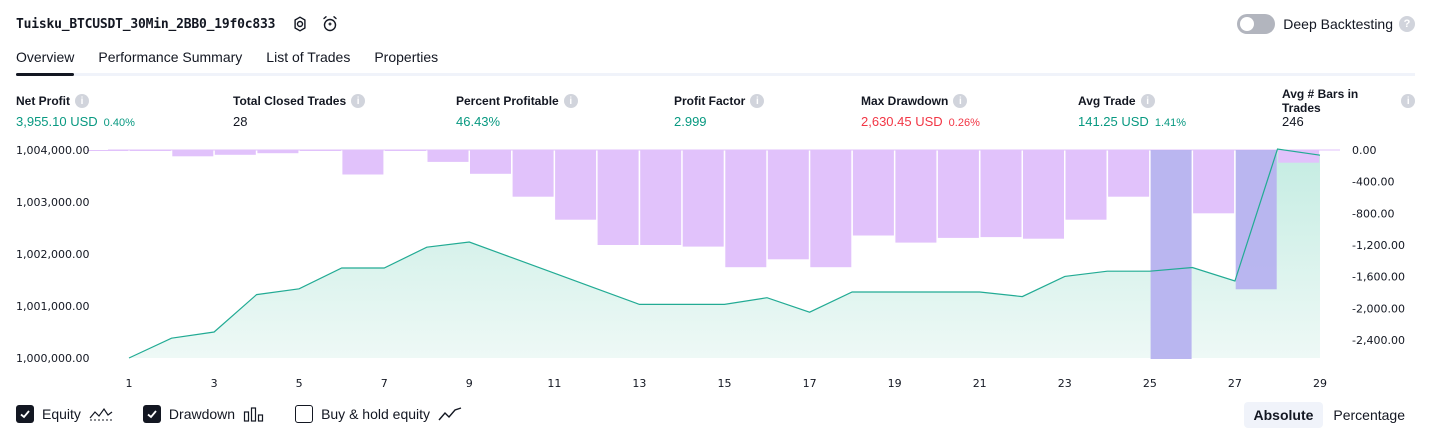 The image size is (1431, 438). What do you see at coordinates (300, 24) in the screenshot?
I see `gear-icon` at bounding box center [300, 24].